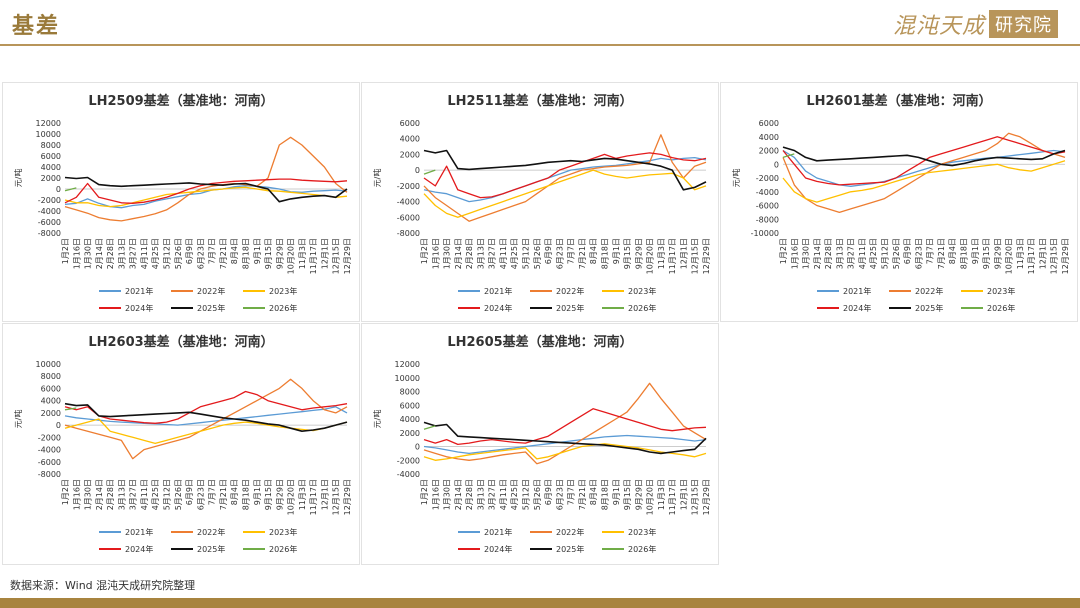  I want to click on y-tick-label: 2000, so click(769, 151).